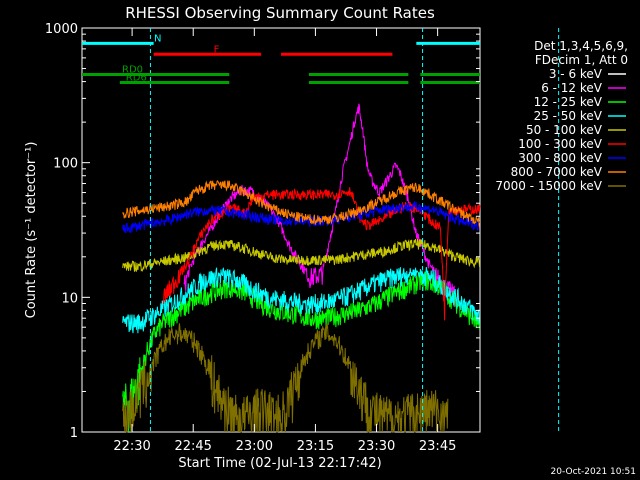 The height and width of the screenshot is (480, 640). I want to click on x-tick-label-6: 23:45, so click(437, 446).